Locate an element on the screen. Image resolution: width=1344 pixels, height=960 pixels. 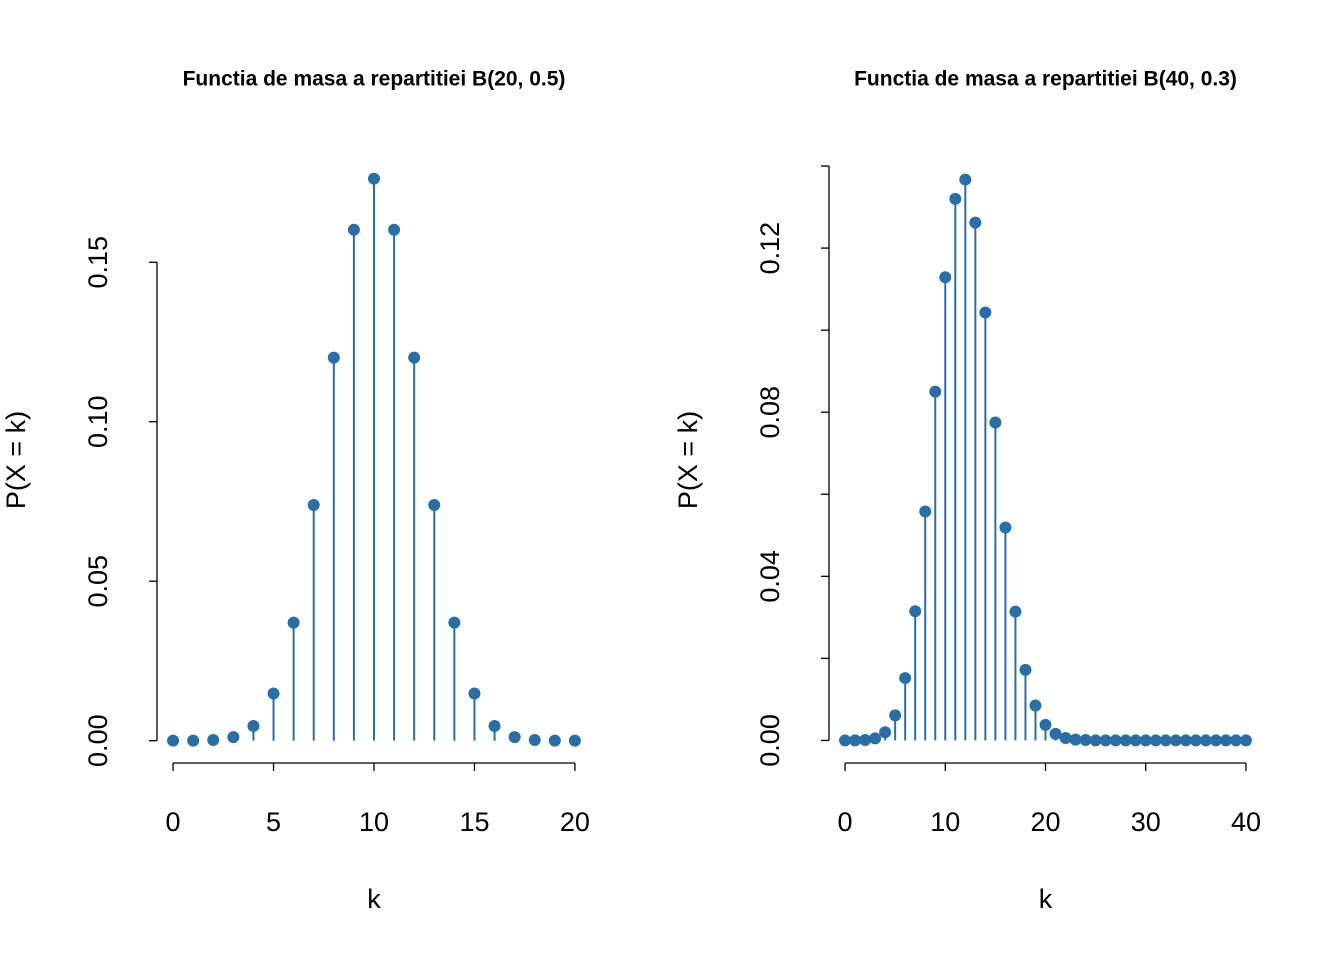
chart-title: Functia de masa a repartitiei B(20, 0.5) is located at coordinates (374, 79).